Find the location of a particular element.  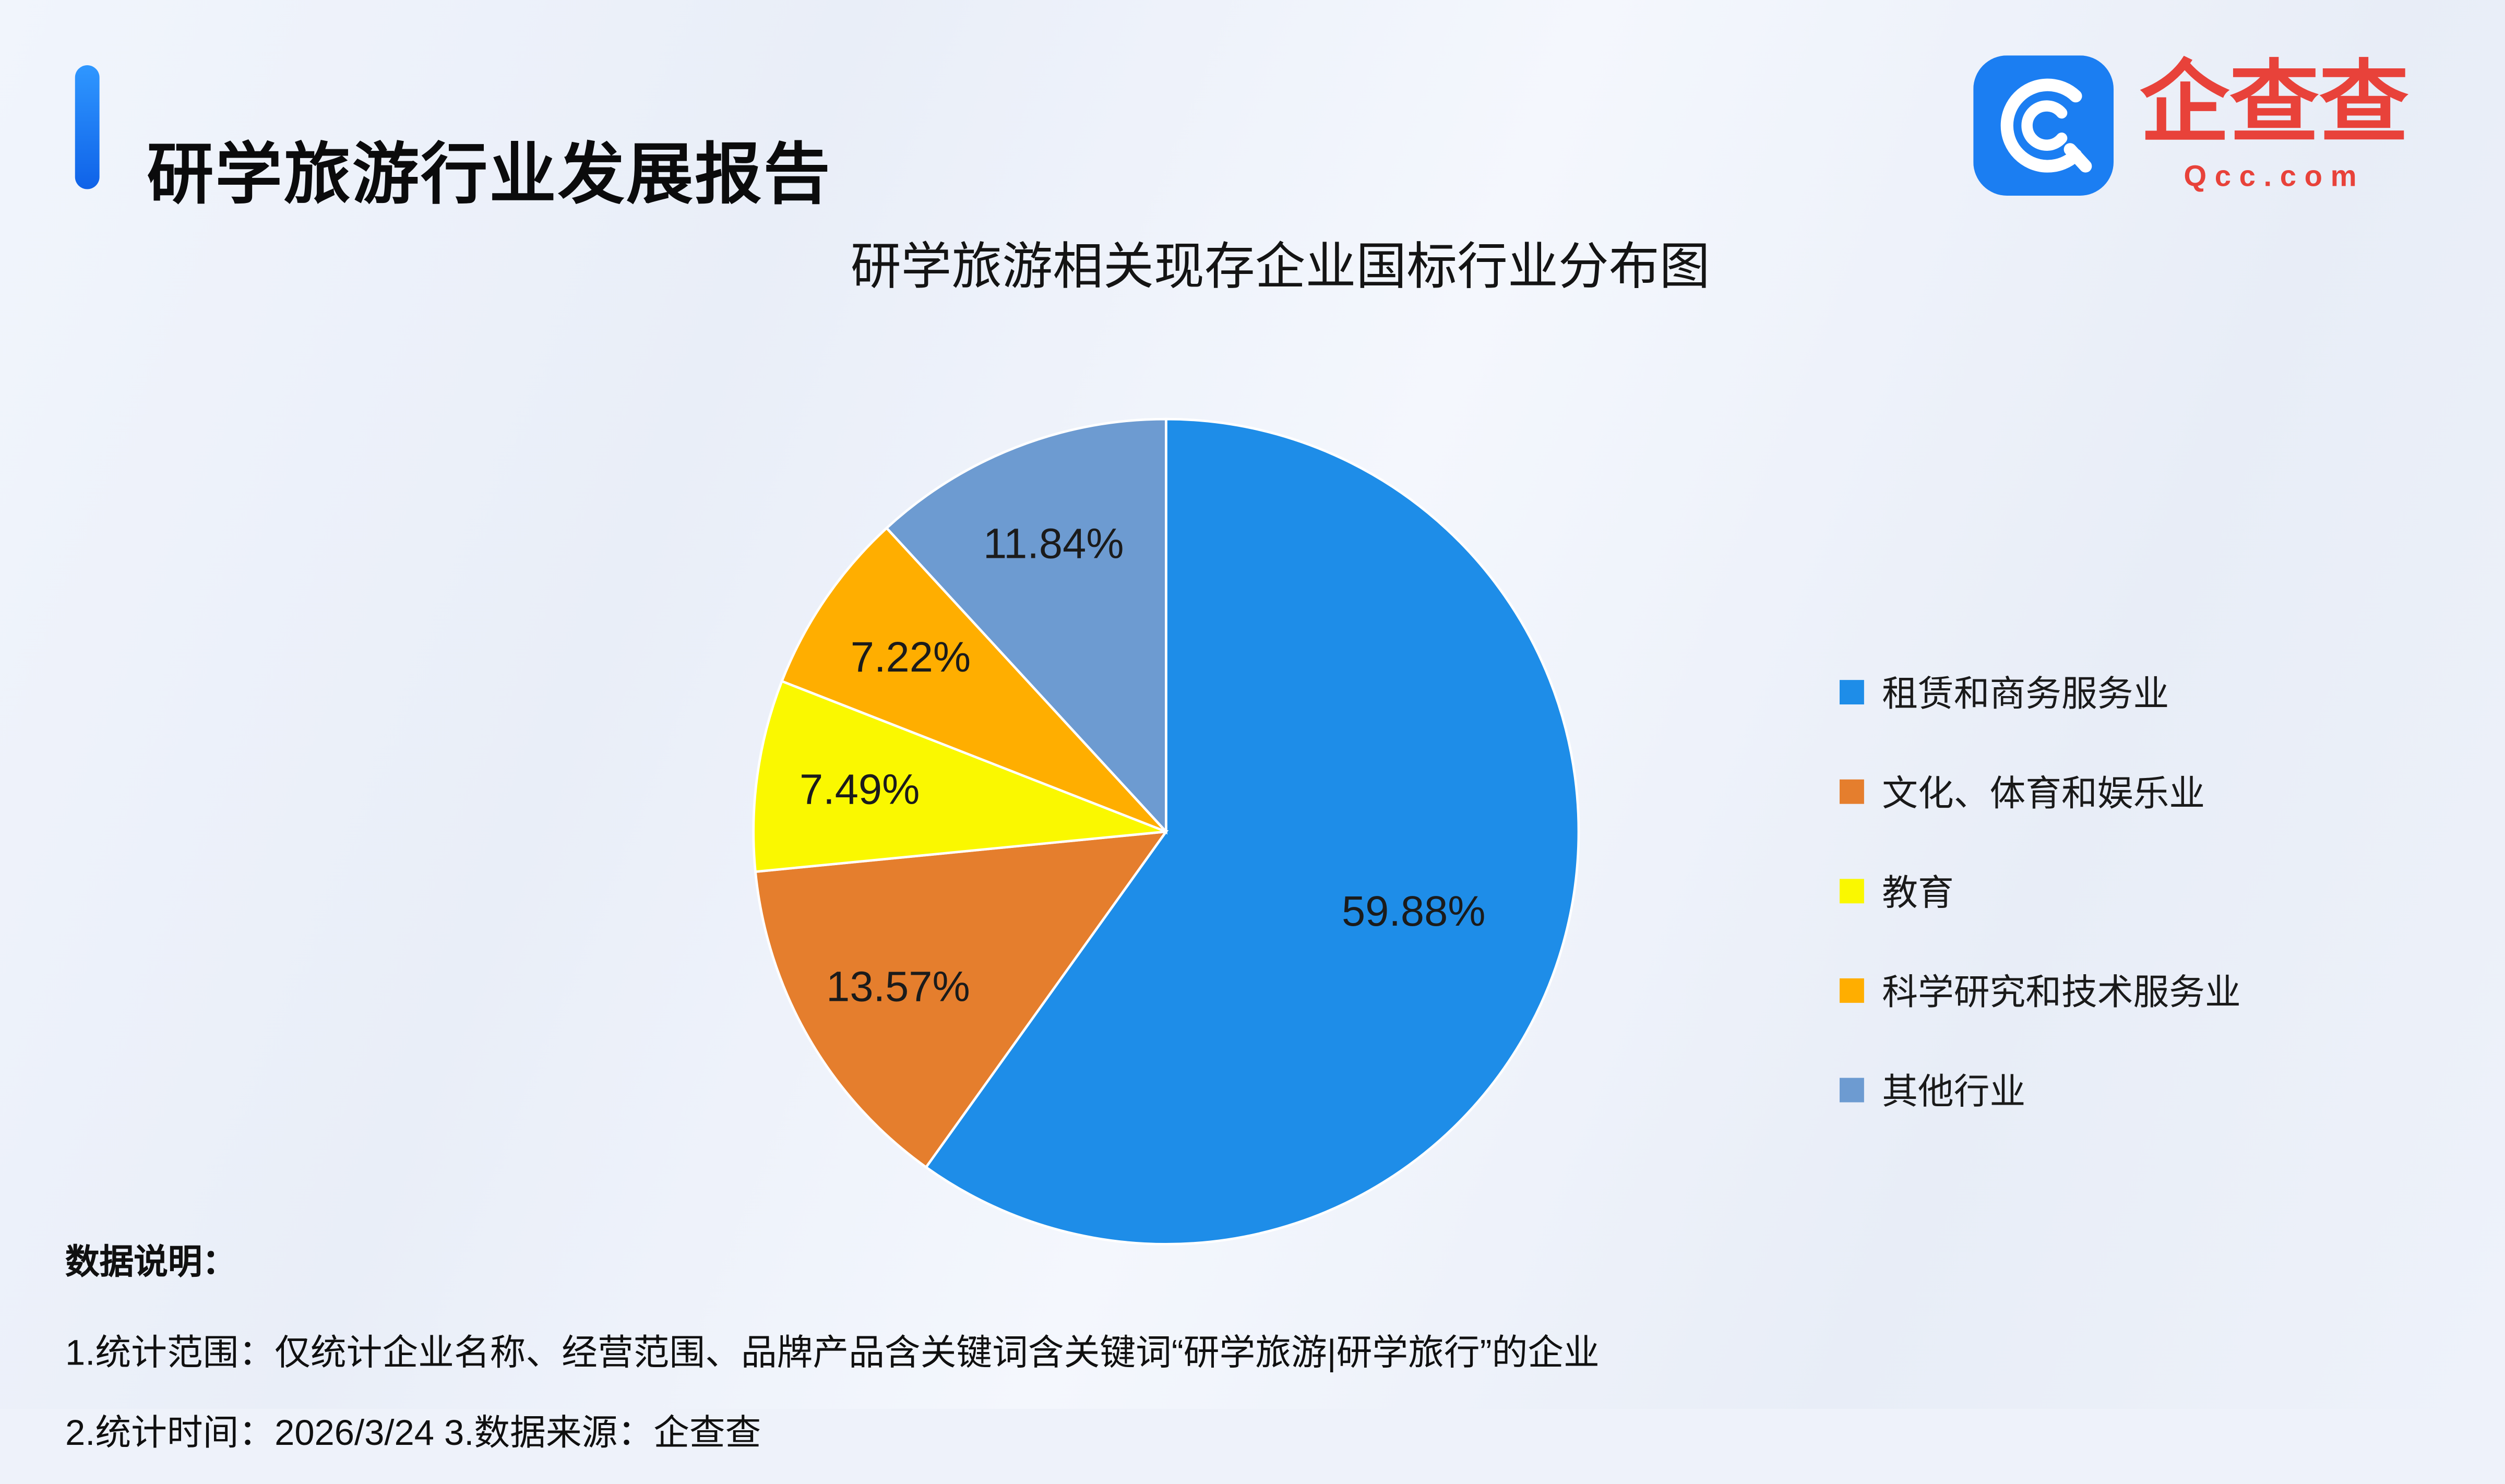

legend: 租赁和商务服务业 文化、体育和娱乐业 教育科学研究和技术服务业 其他行业 is located at coordinates (2040, 920).